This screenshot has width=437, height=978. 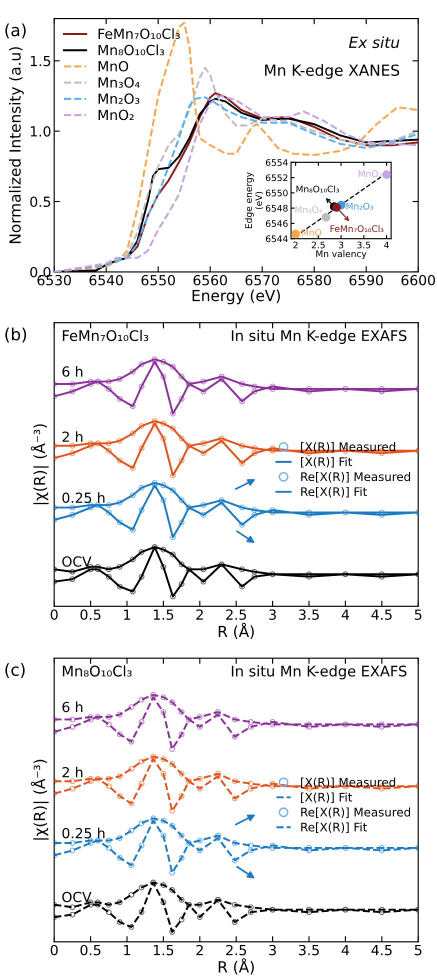 I want to click on x-tick-label: 6570, so click(x=262, y=280).